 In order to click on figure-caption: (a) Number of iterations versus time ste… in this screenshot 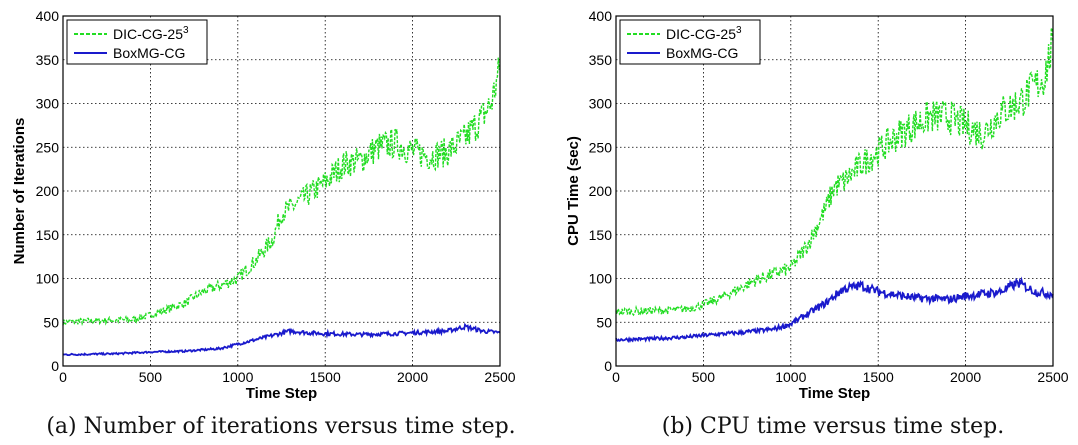, I will do `click(280, 426)`.